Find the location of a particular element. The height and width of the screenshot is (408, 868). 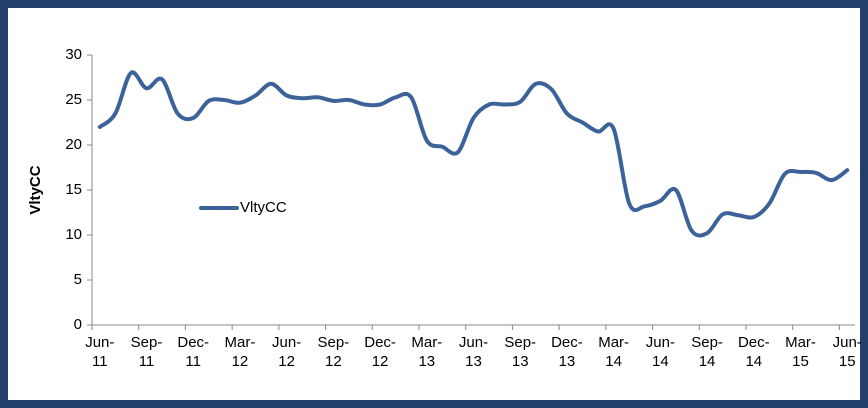

x-tick-label: Jun-11 is located at coordinates (99, 352).